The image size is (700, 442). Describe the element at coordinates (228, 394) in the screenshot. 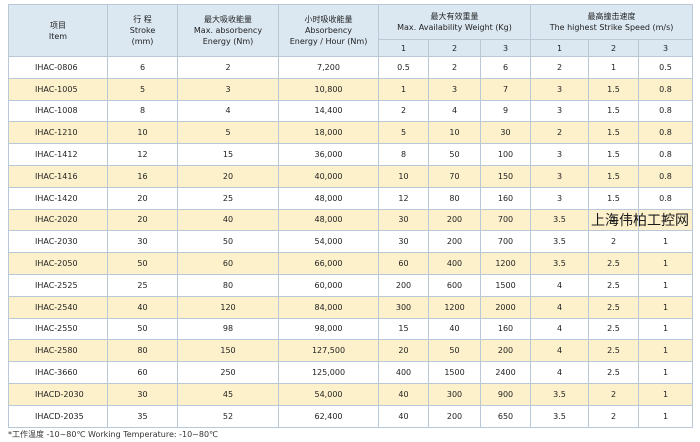

I see `value-cell: 45` at that location.